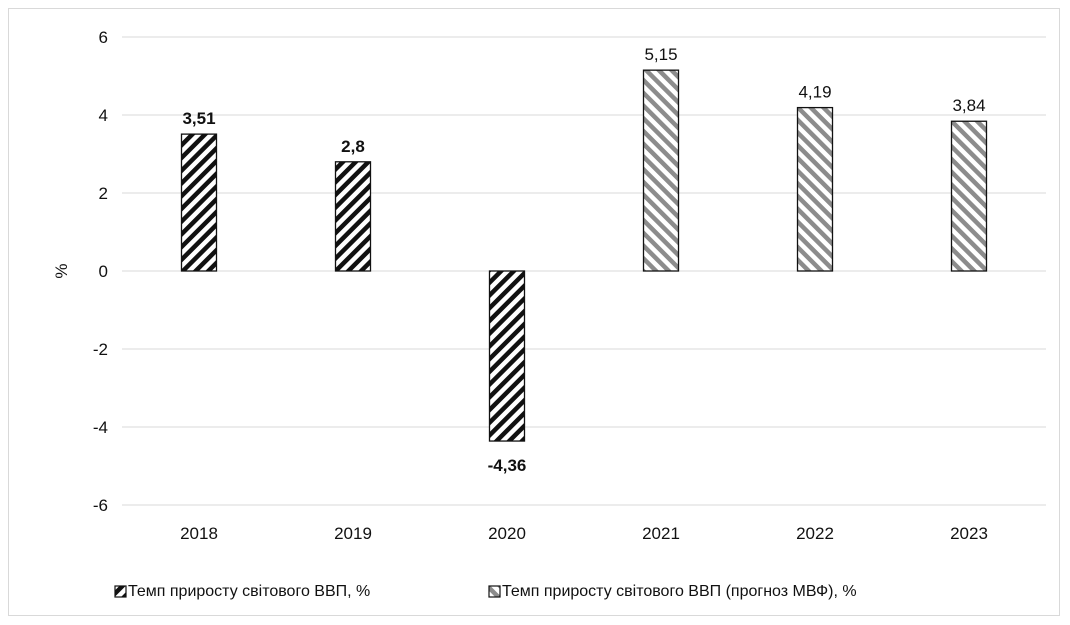 This screenshot has height=625, width=1070. I want to click on x-tick-label: 2018, so click(199, 533).